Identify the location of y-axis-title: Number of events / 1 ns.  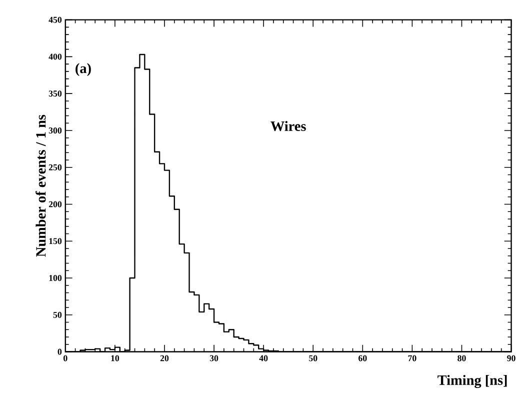
(41, 185).